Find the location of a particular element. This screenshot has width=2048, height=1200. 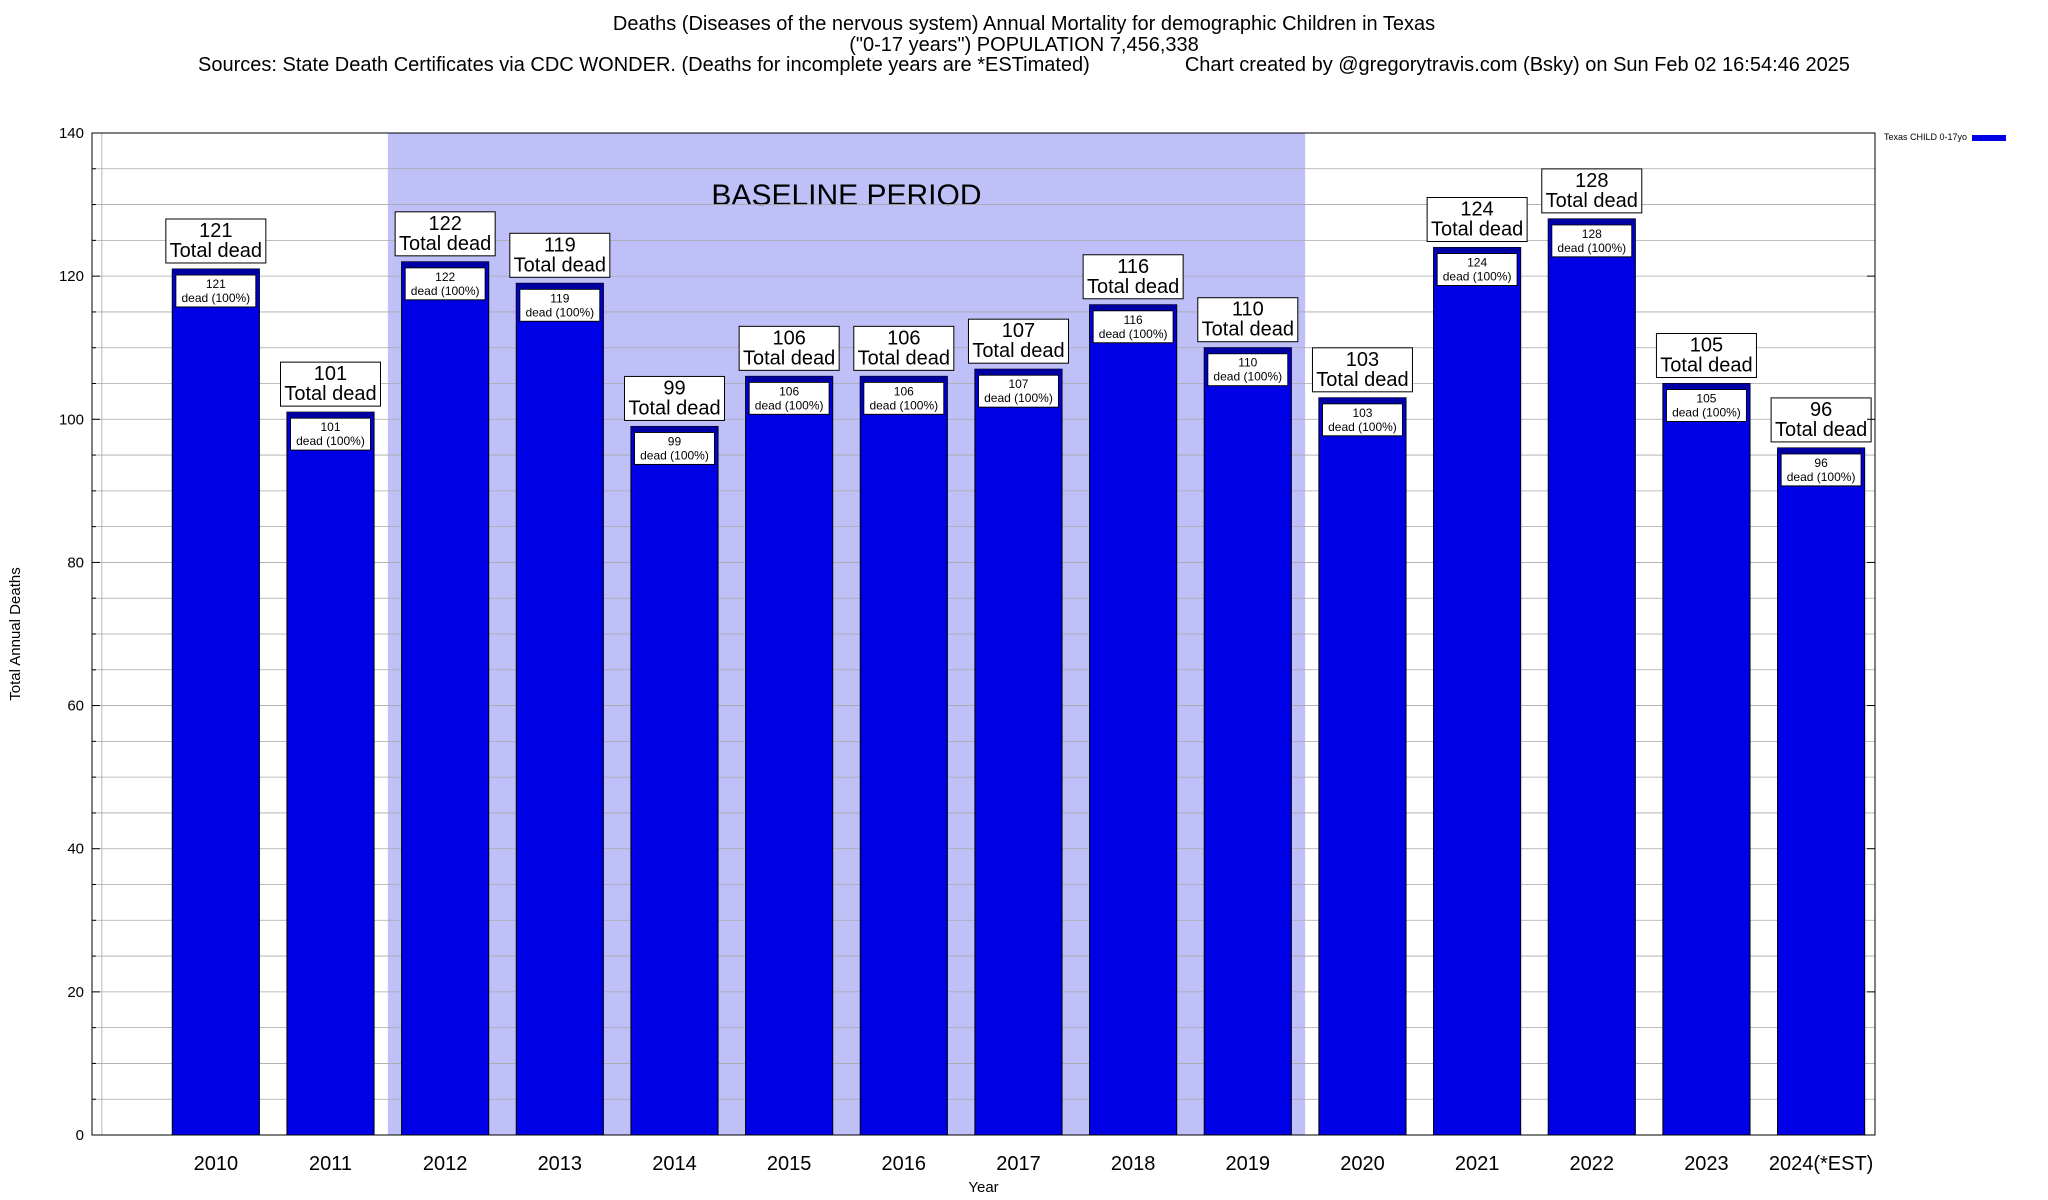

x-axis-label: Year is located at coordinates (983, 1187).